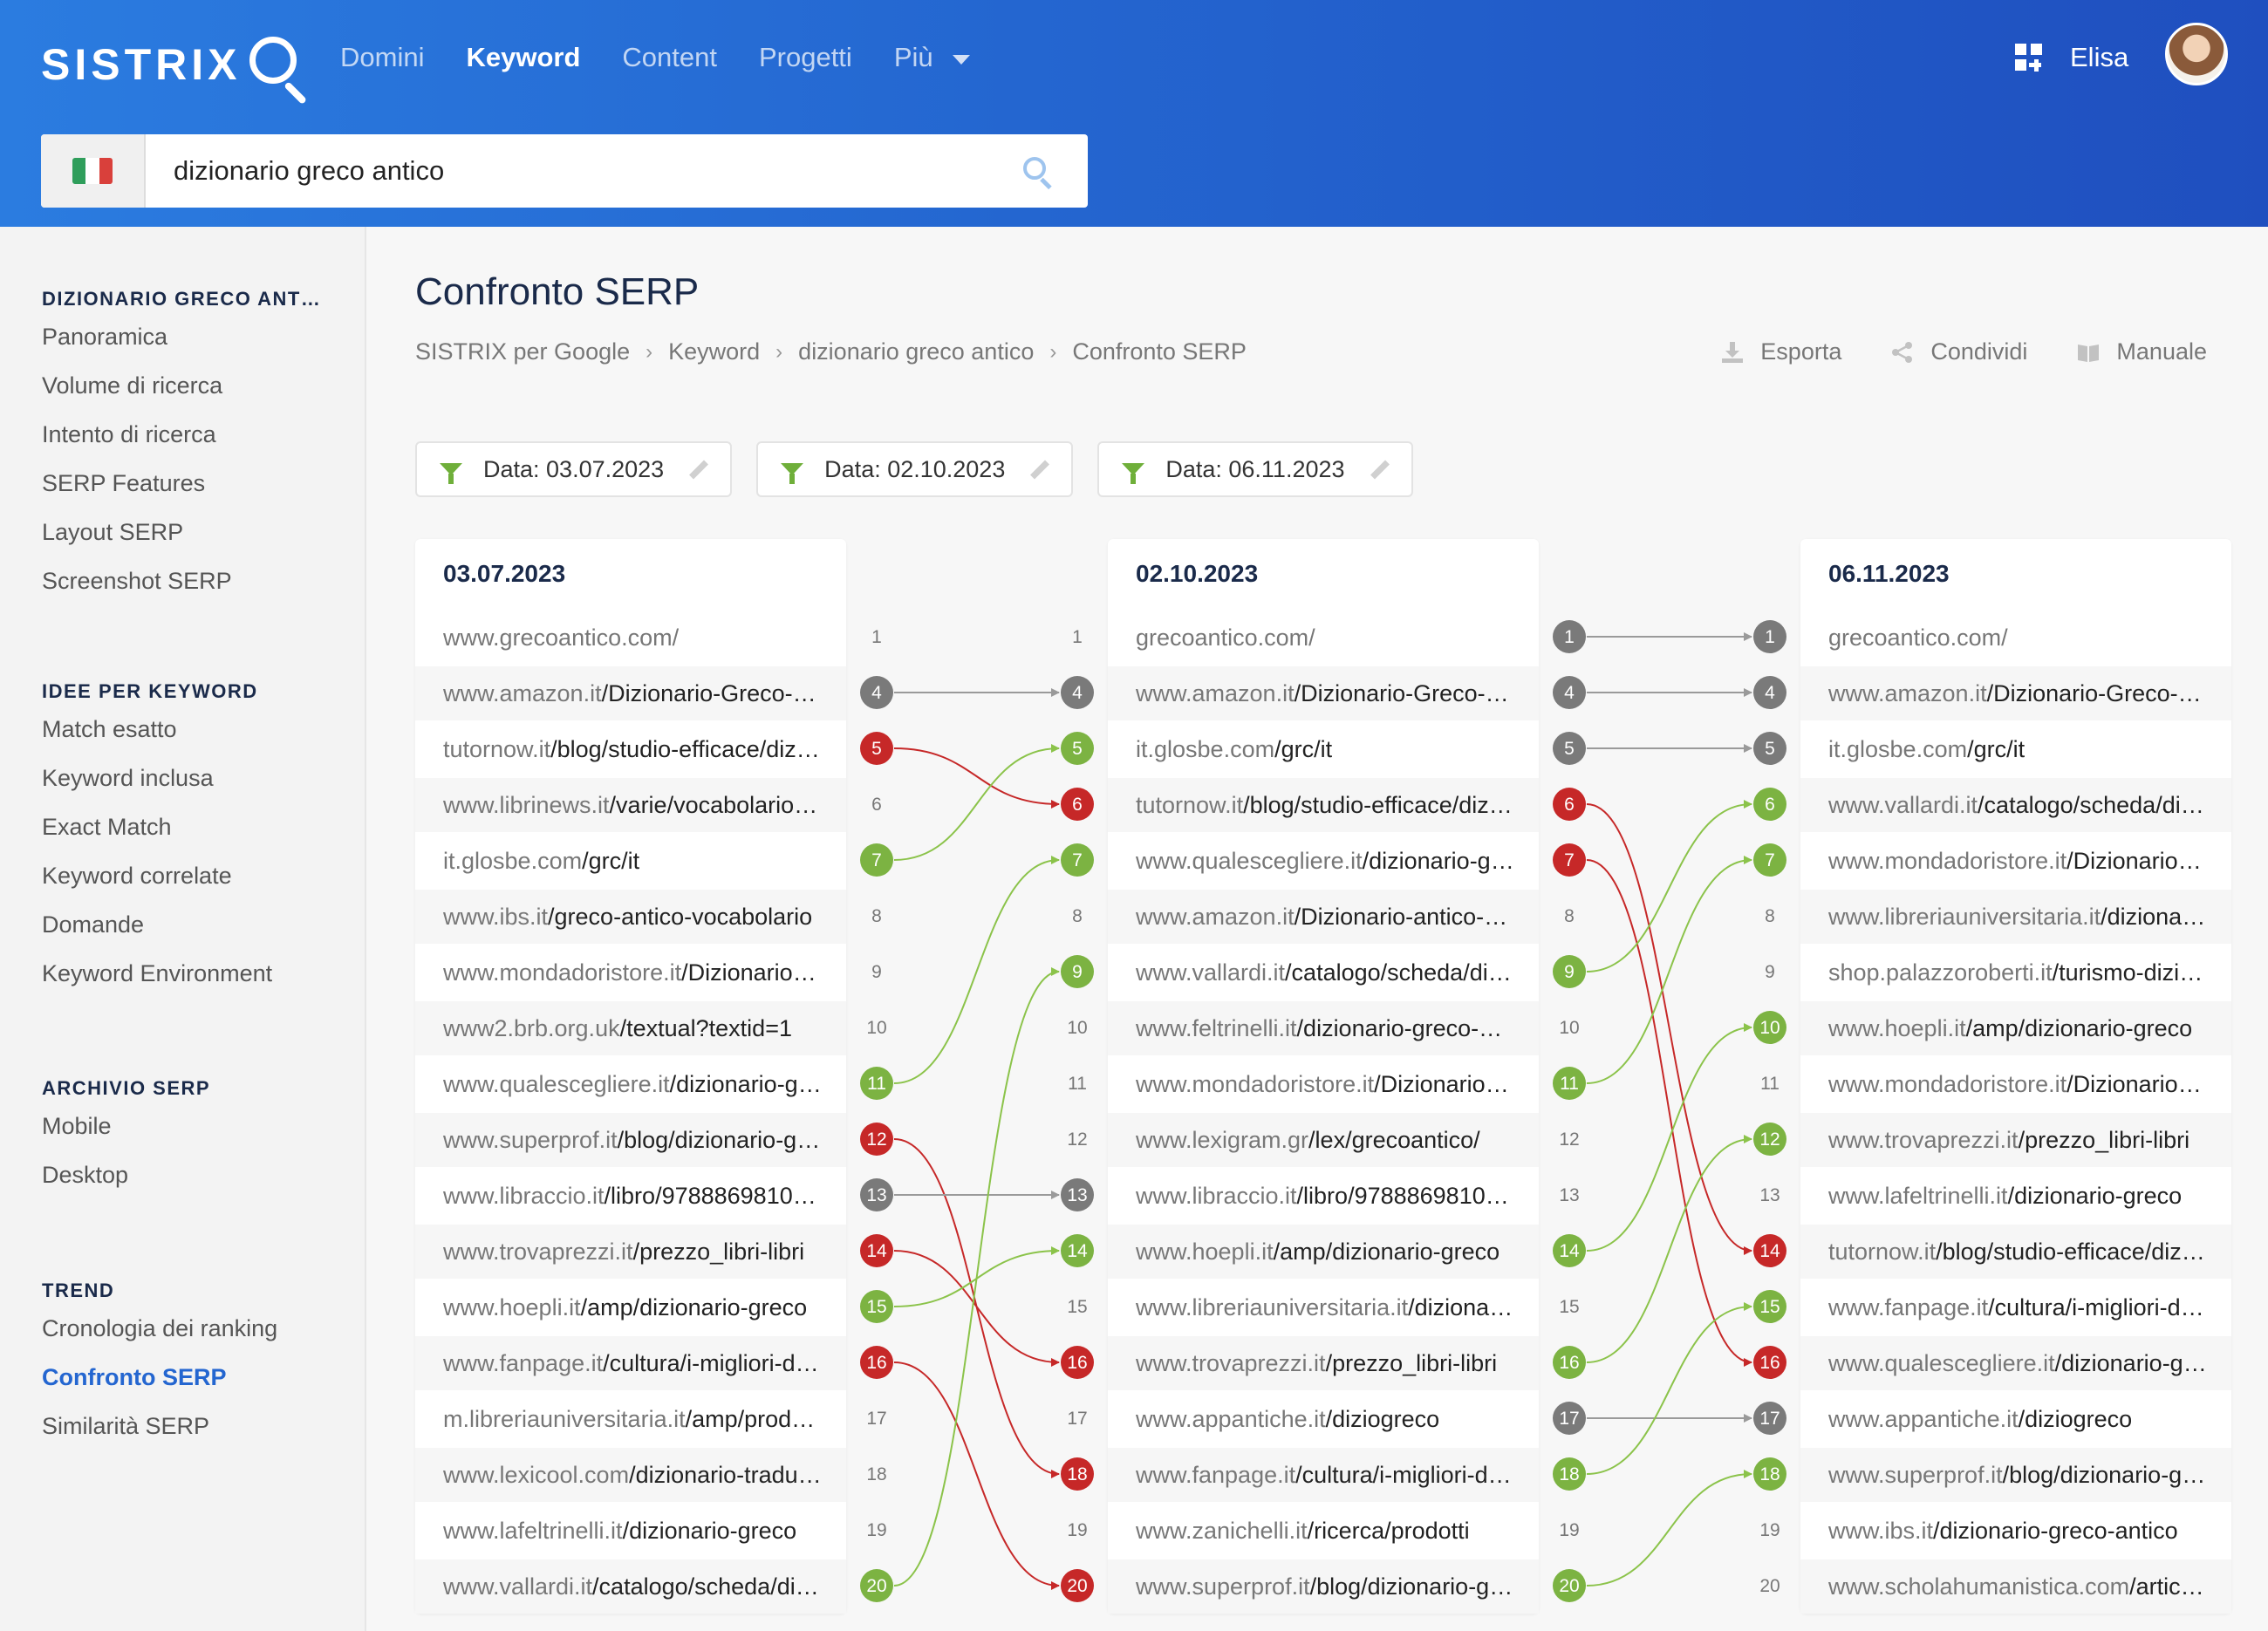 The width and height of the screenshot is (2268, 1631). What do you see at coordinates (1769, 1586) in the screenshot?
I see `position-badge: 20` at bounding box center [1769, 1586].